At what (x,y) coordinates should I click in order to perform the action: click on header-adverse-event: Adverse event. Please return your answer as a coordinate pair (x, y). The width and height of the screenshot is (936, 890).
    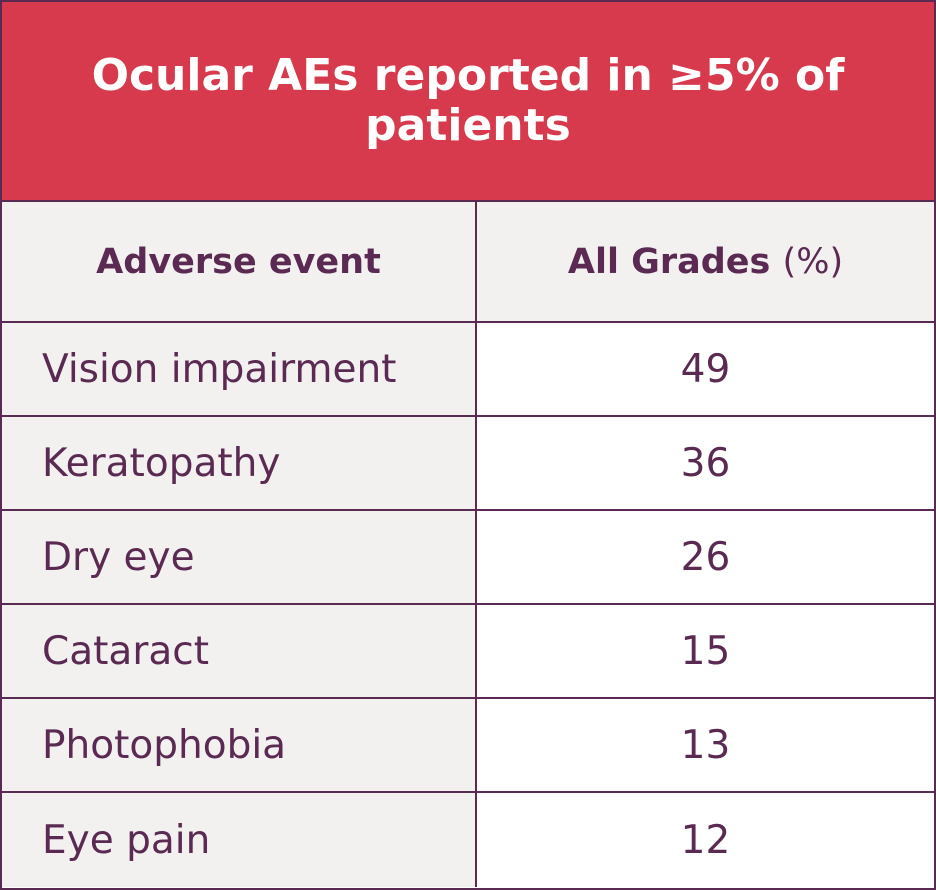
    Looking at the image, I should click on (238, 261).